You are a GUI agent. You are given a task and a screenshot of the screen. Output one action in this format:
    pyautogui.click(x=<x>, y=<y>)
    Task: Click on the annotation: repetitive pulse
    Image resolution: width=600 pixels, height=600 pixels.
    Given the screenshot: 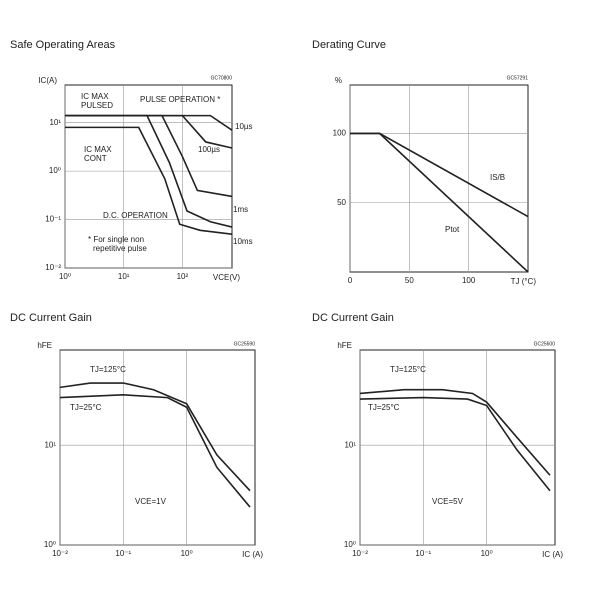 What is the action you would take?
    pyautogui.click(x=120, y=248)
    